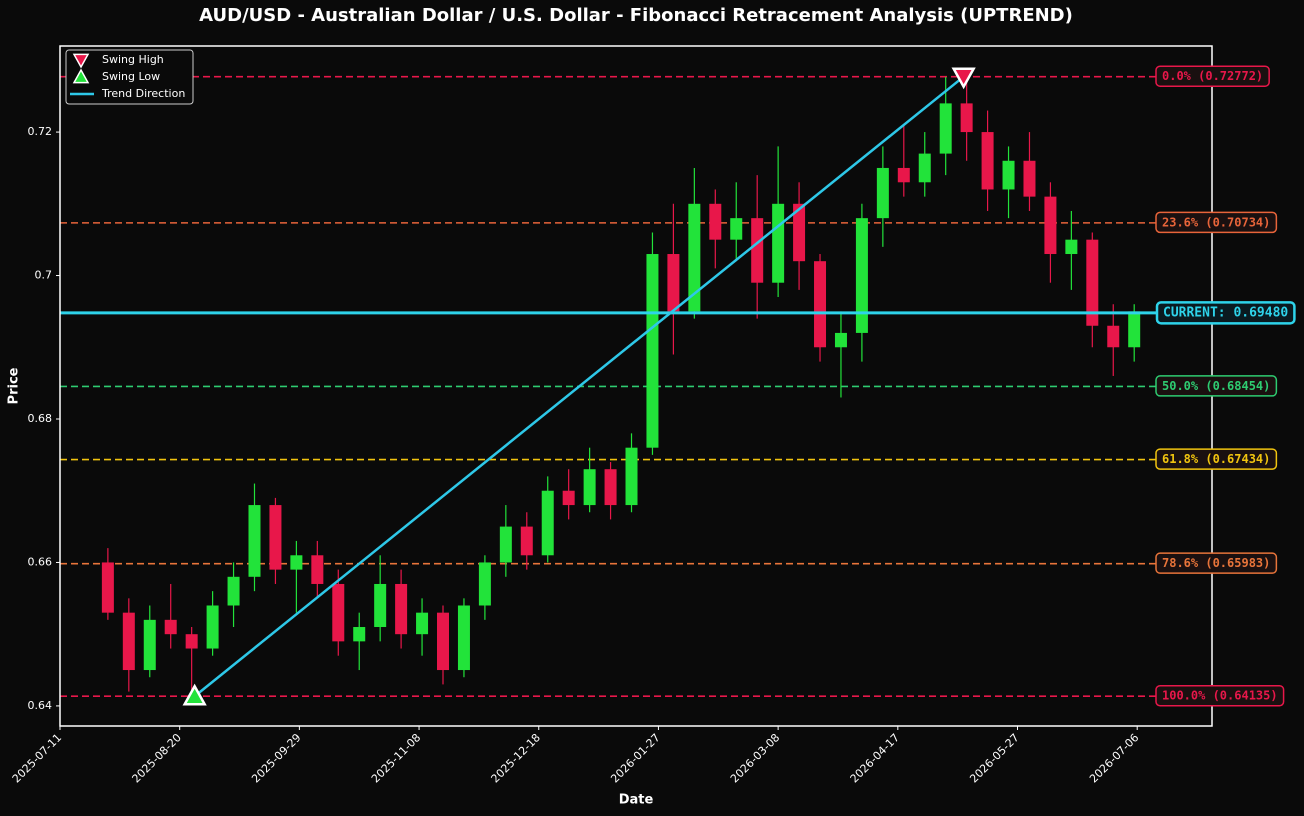 The width and height of the screenshot is (1304, 816). I want to click on level-label: 61.8% (0.67434), so click(1216, 459).